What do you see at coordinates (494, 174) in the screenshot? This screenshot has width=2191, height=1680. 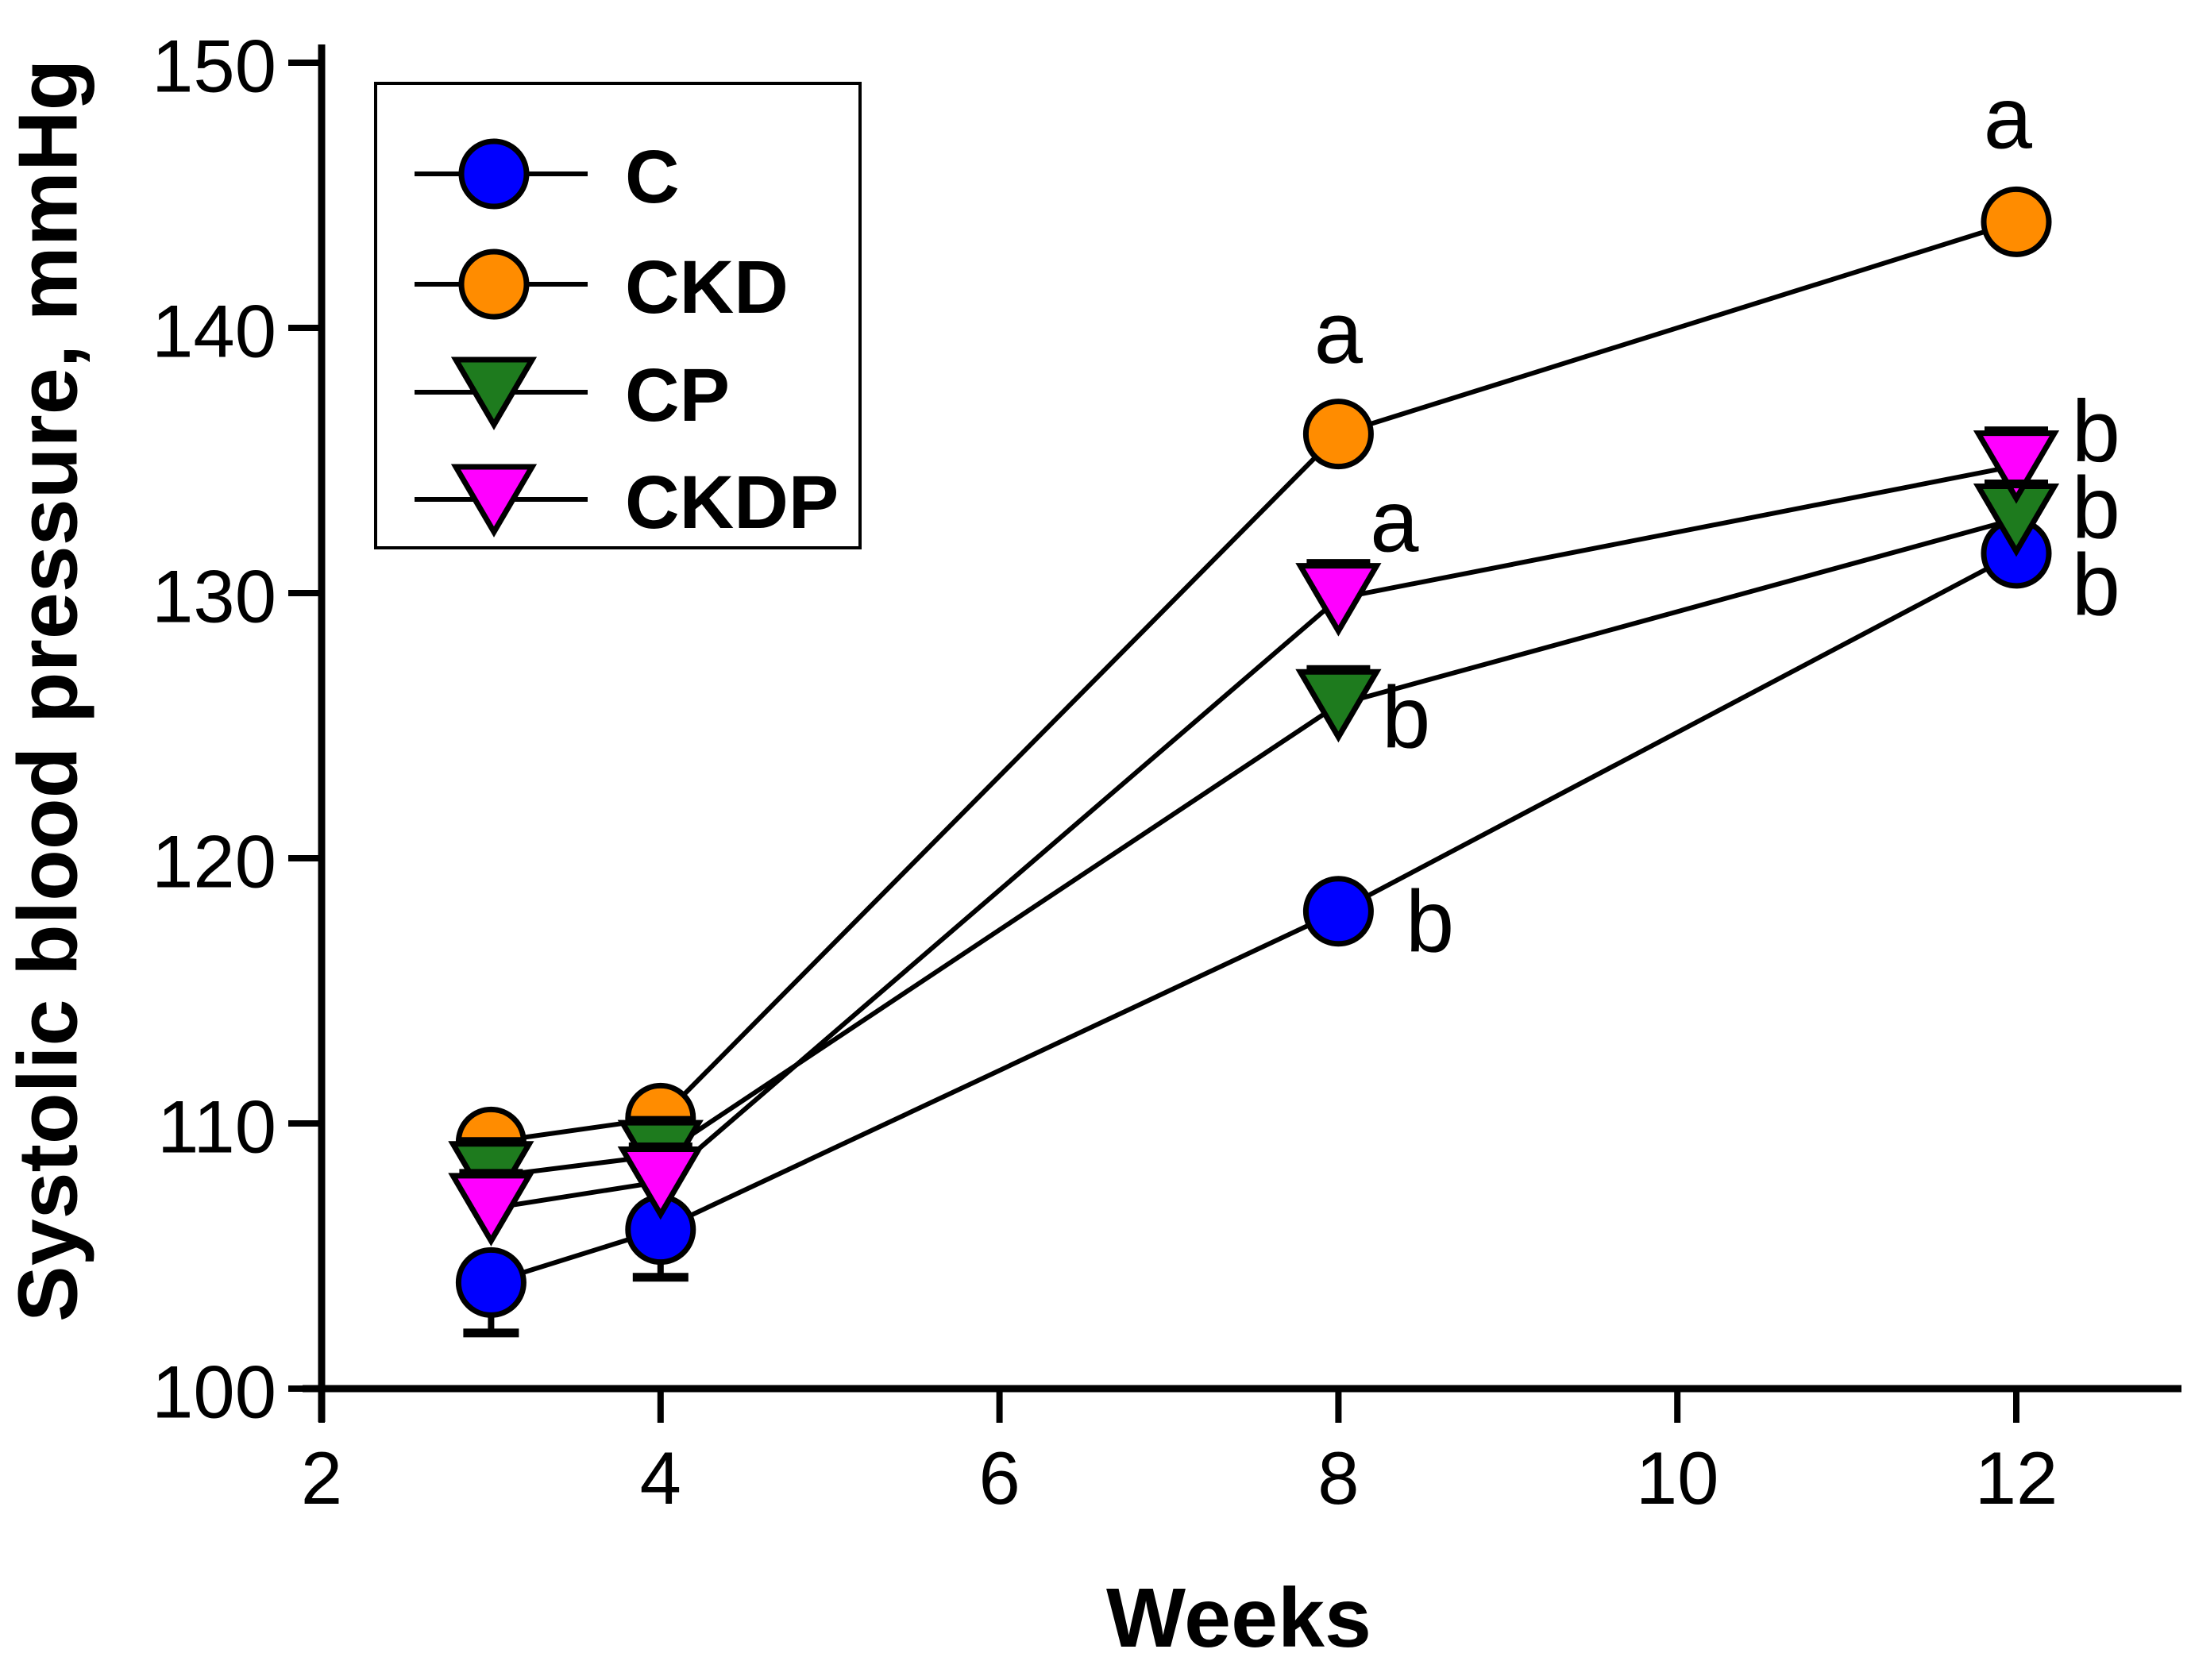 I see `legend-marker-C` at bounding box center [494, 174].